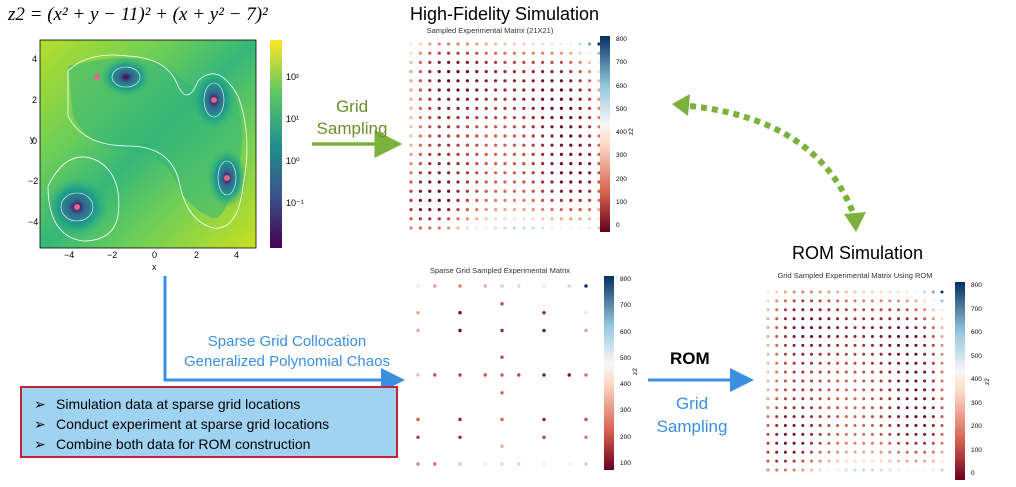 The image size is (1016, 487). I want to click on hf-scatter-plot, so click(505, 136).